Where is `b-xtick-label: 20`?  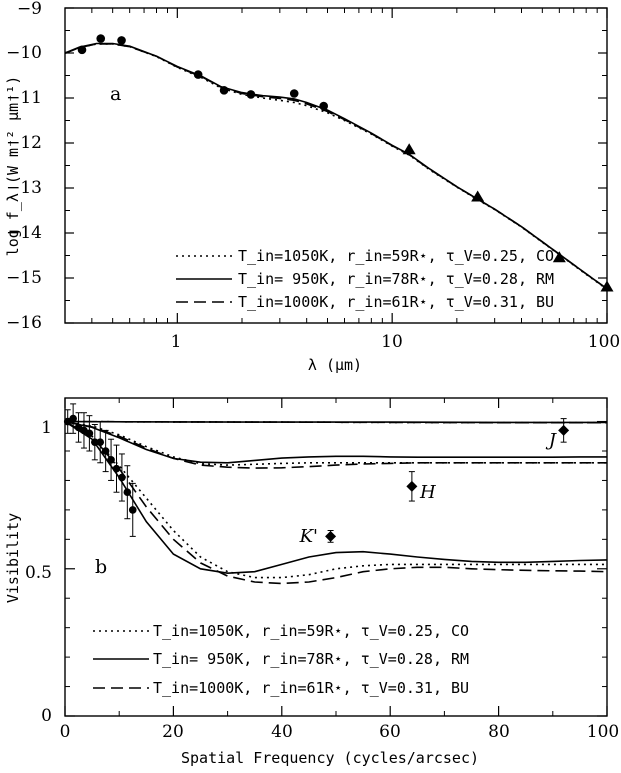 b-xtick-label: 20 is located at coordinates (173, 732).